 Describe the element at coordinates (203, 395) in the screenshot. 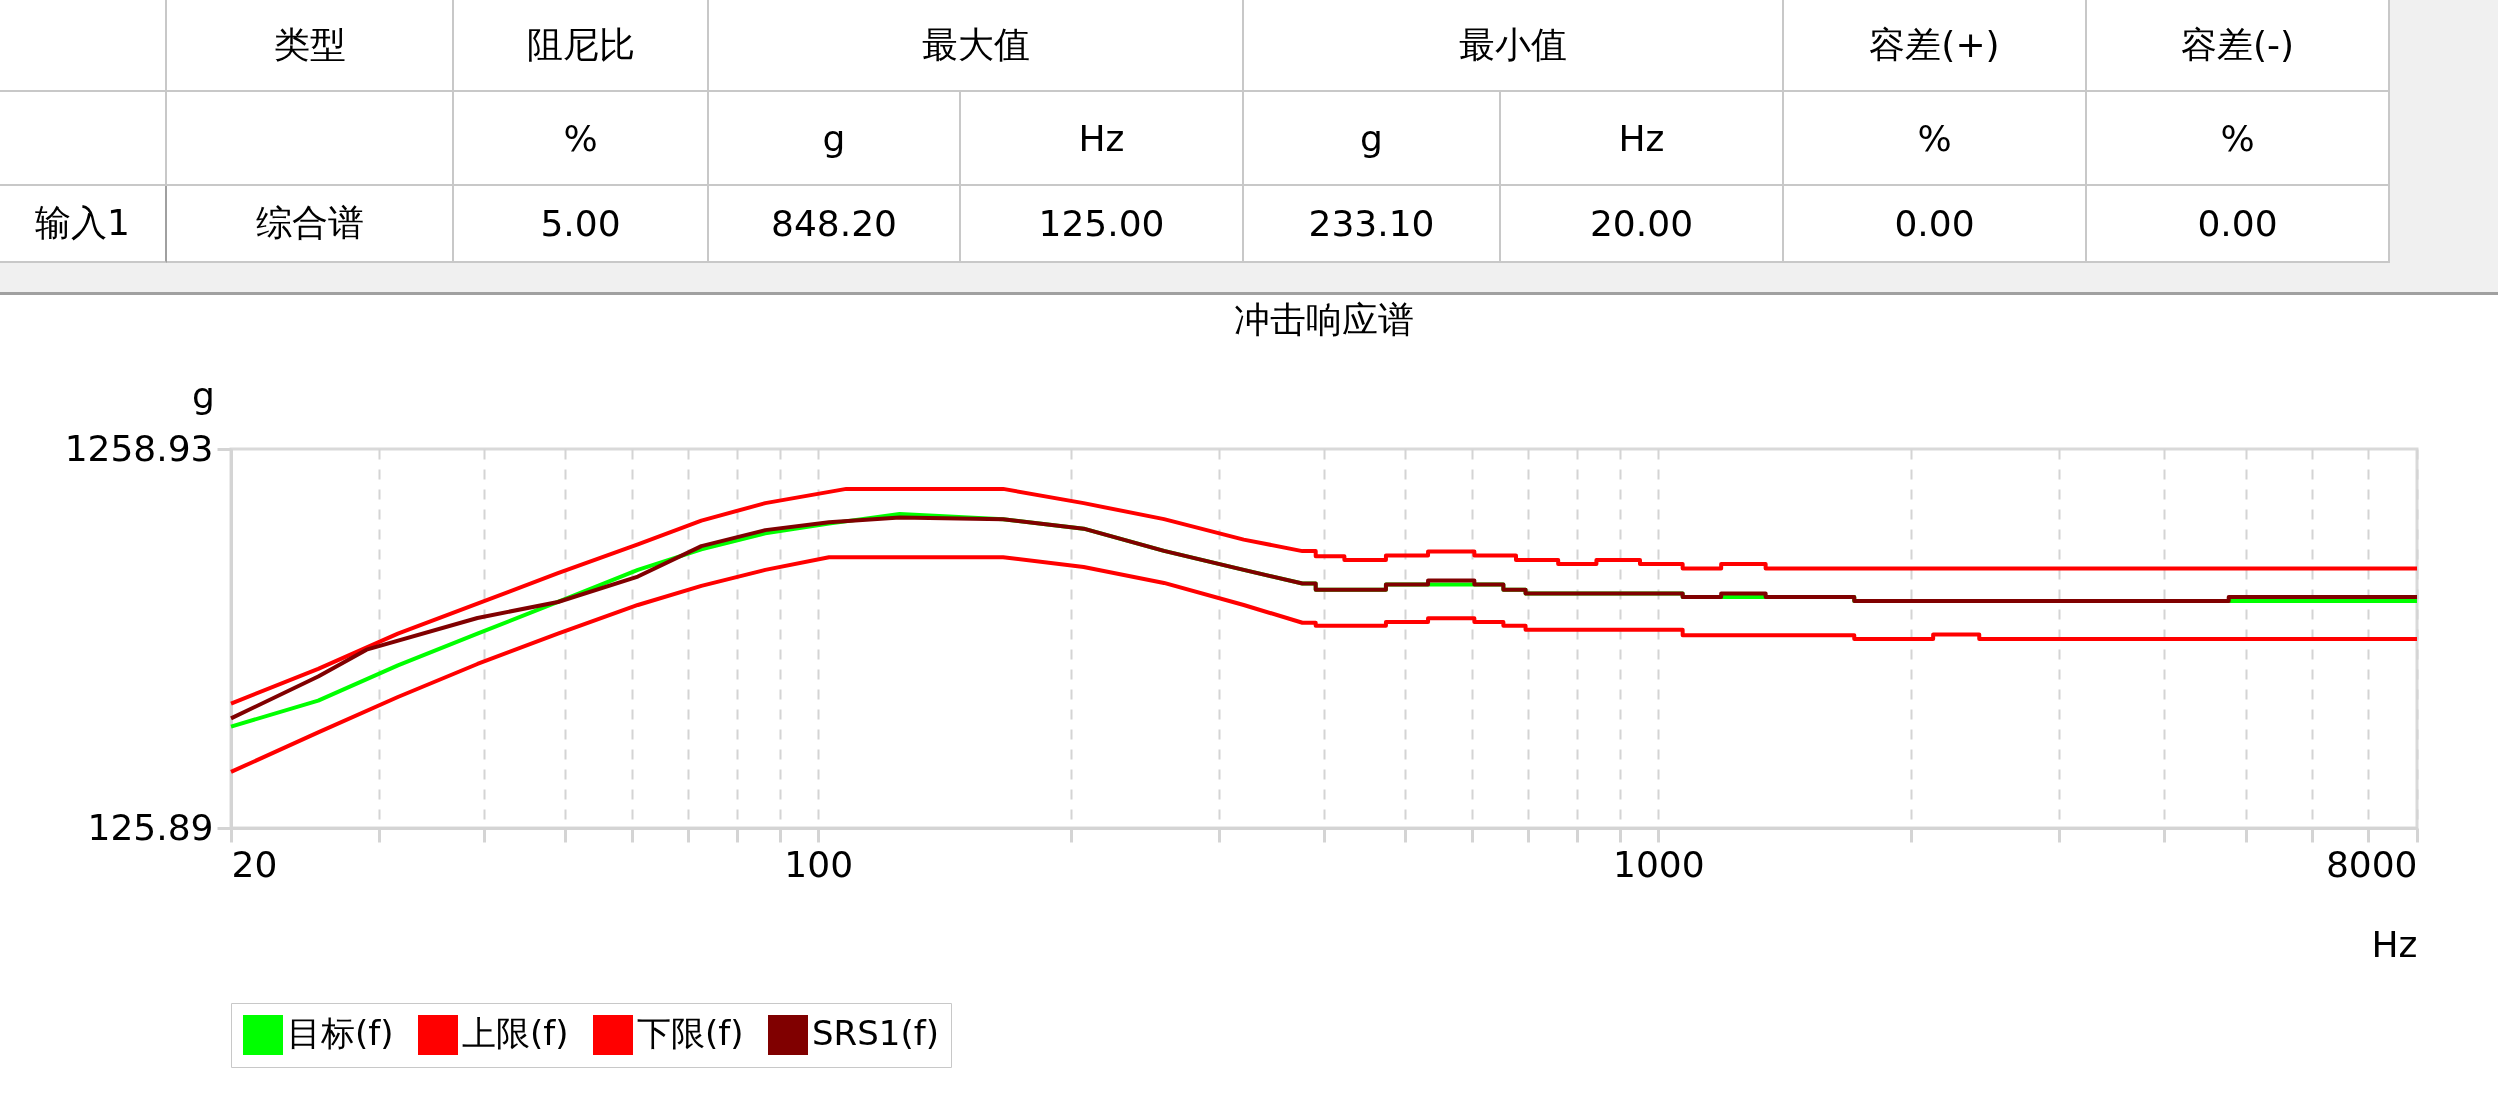

I see `y-axis-title: g` at that location.